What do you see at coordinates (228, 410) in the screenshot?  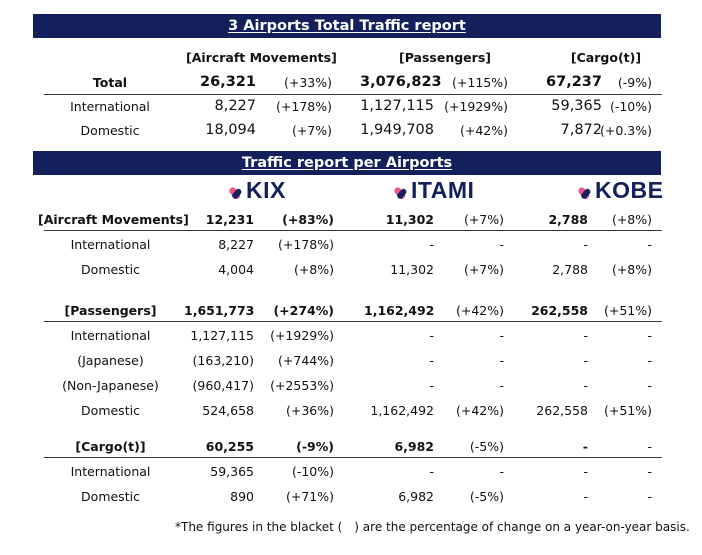 I see `cell-kix: 524,658` at bounding box center [228, 410].